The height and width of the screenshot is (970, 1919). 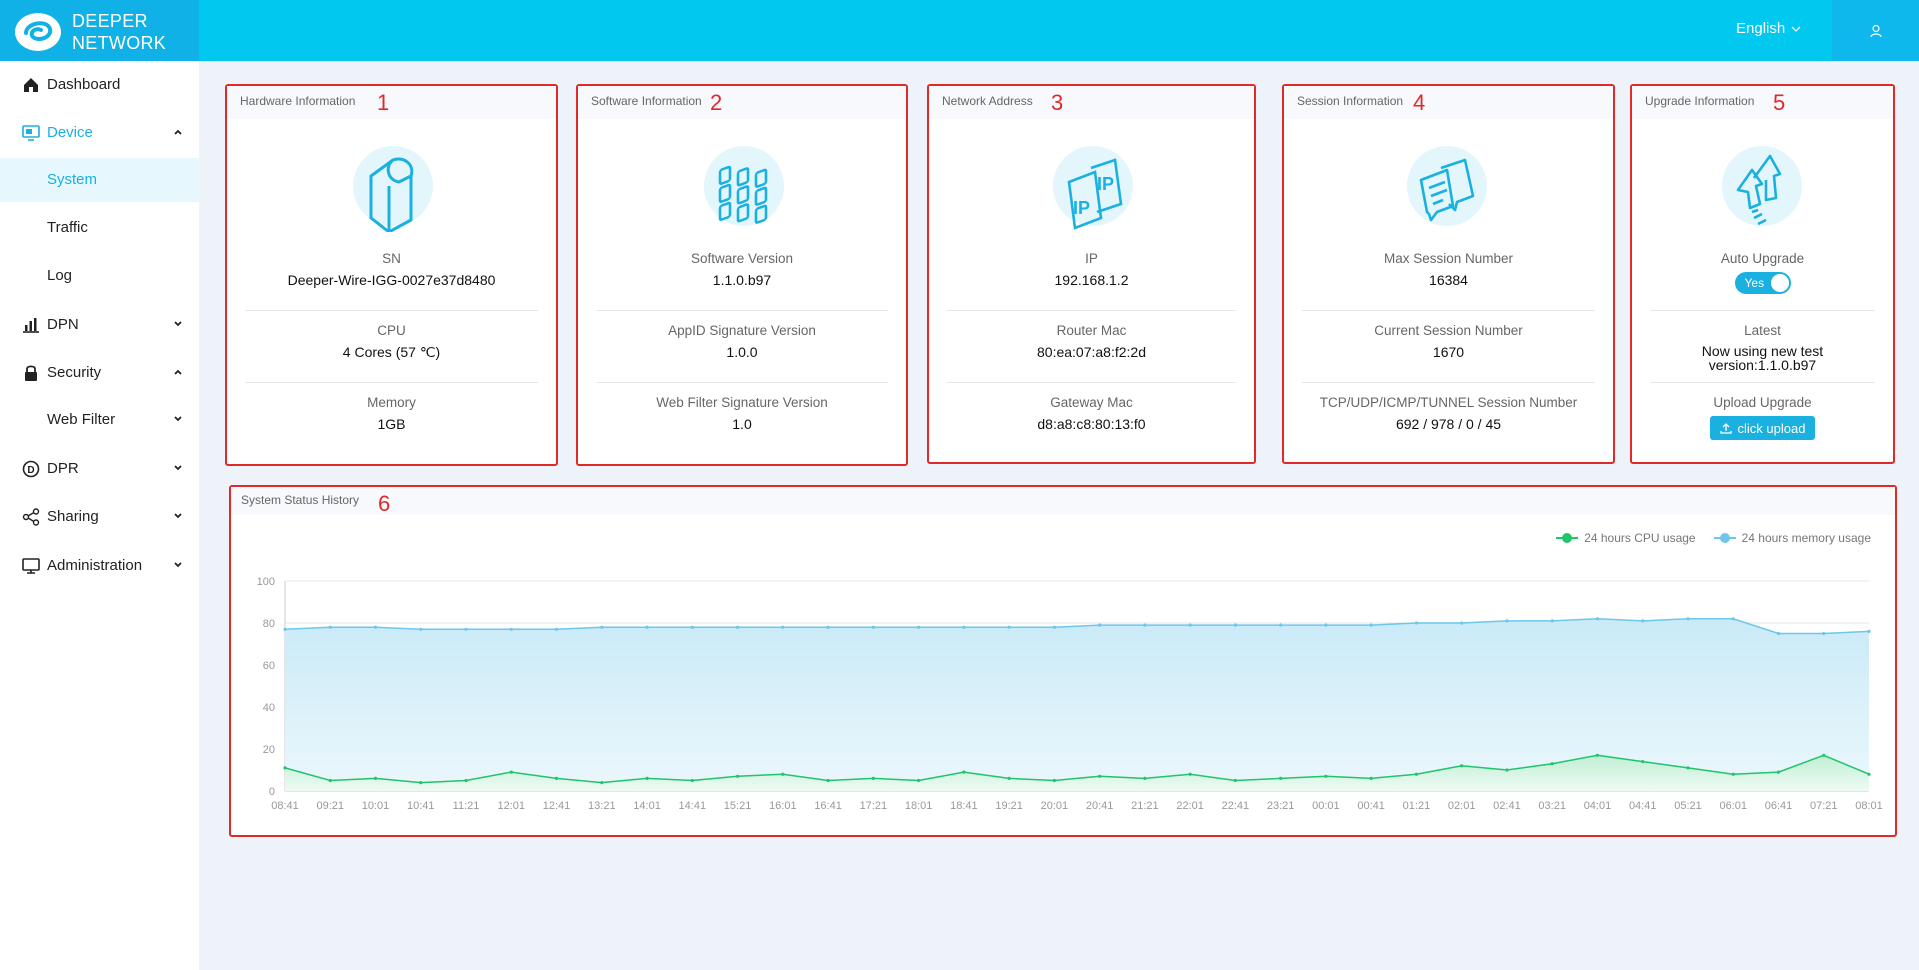 What do you see at coordinates (1447, 189) in the screenshot?
I see `session-chat-icon` at bounding box center [1447, 189].